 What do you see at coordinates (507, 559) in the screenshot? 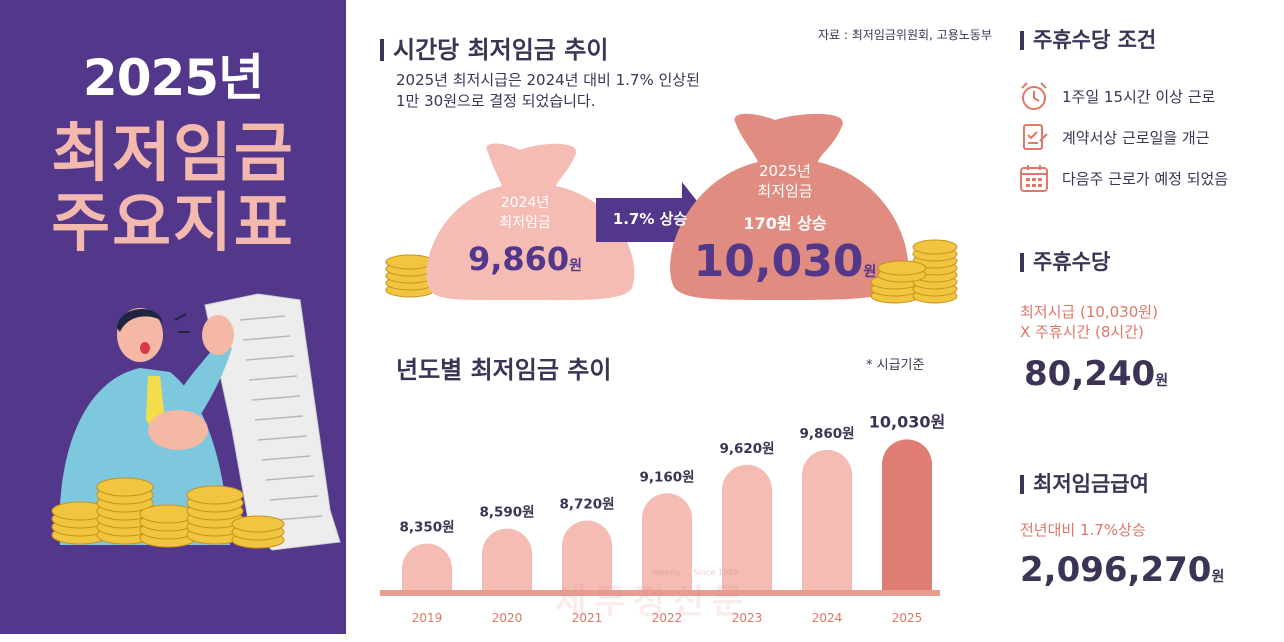
I see `chart-bar-2020` at bounding box center [507, 559].